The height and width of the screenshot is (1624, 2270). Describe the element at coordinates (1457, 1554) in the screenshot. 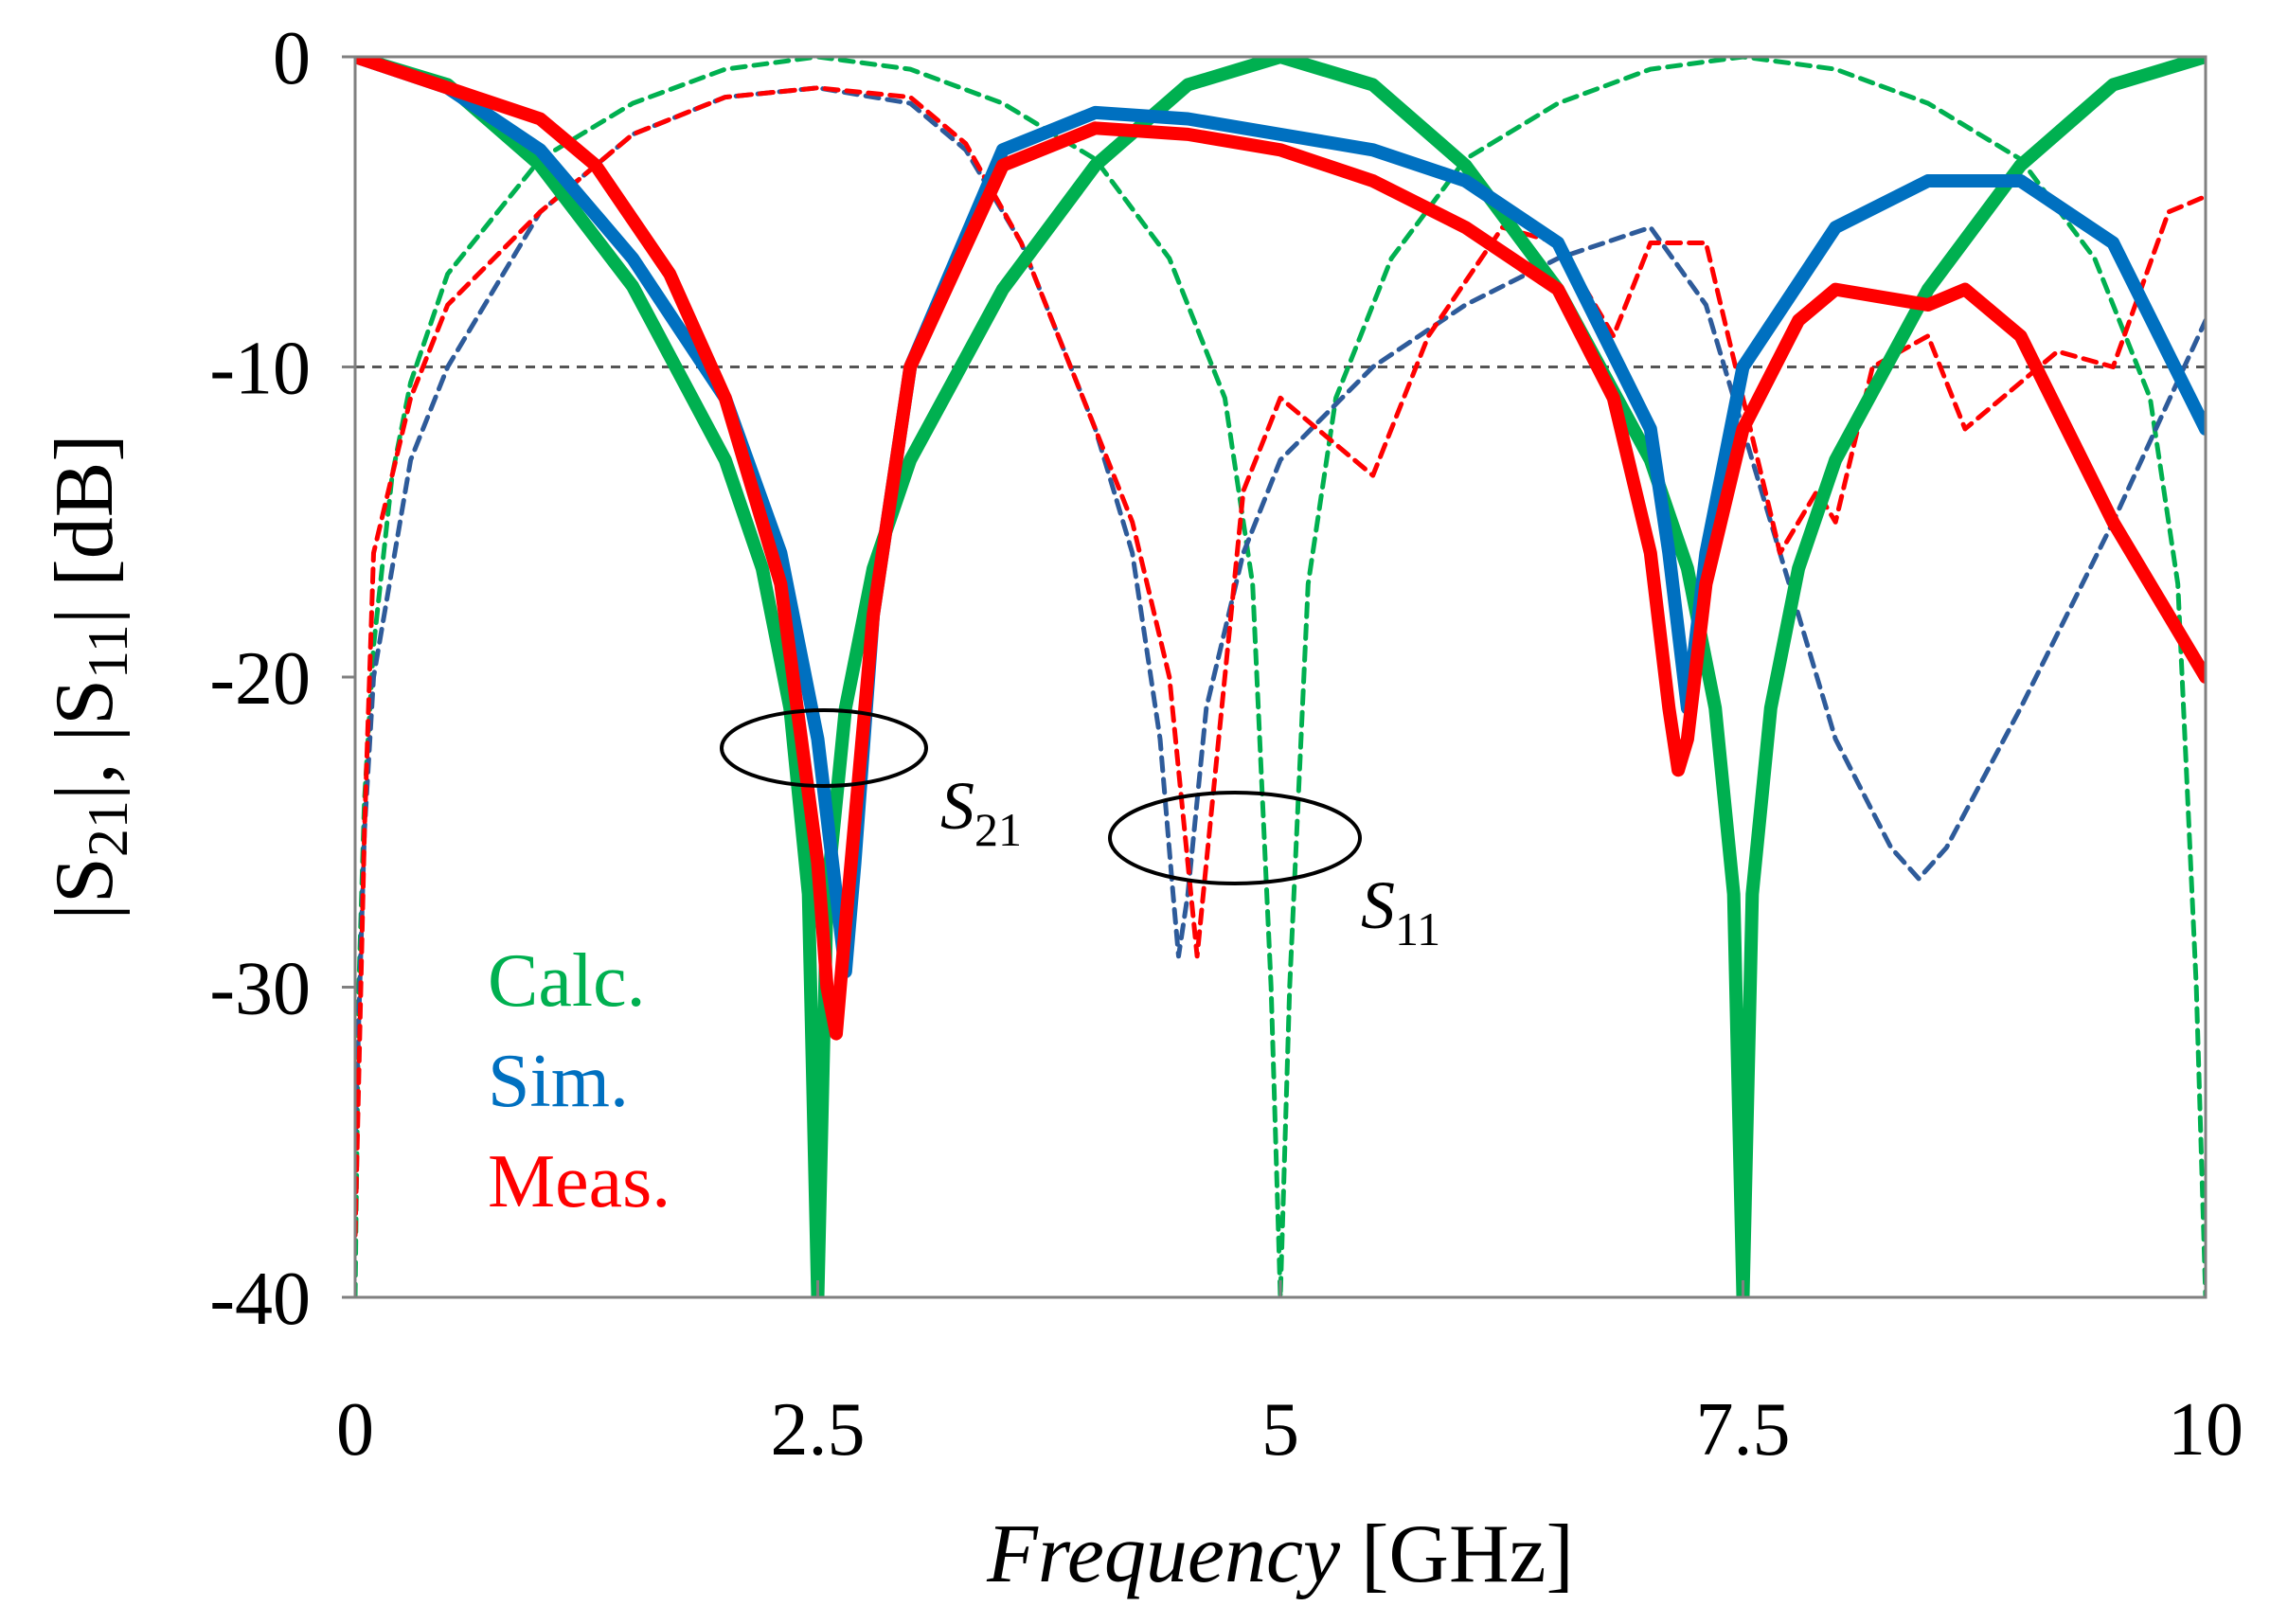

I see `x-axis-title-unit: [GHz]` at that location.